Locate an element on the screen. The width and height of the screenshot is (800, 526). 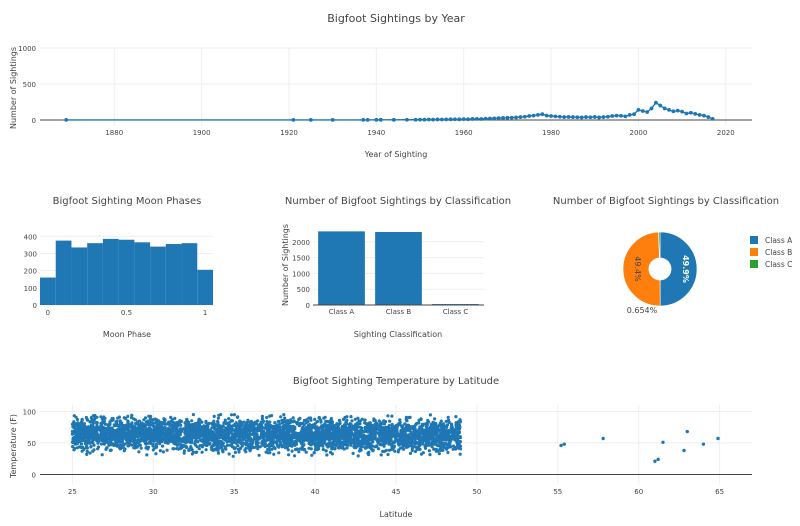
x-axis-label: Year of Sighting is located at coordinates (396, 154).